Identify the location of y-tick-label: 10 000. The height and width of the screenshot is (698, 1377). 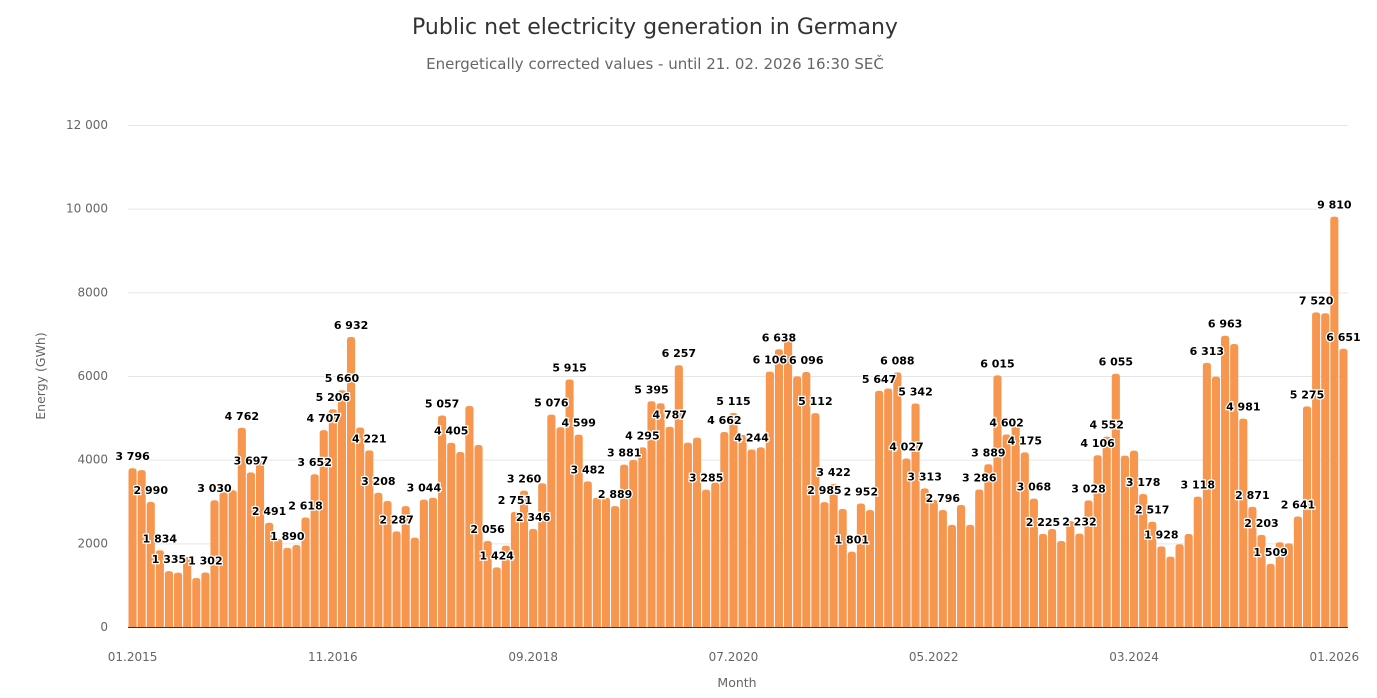
(87, 209).